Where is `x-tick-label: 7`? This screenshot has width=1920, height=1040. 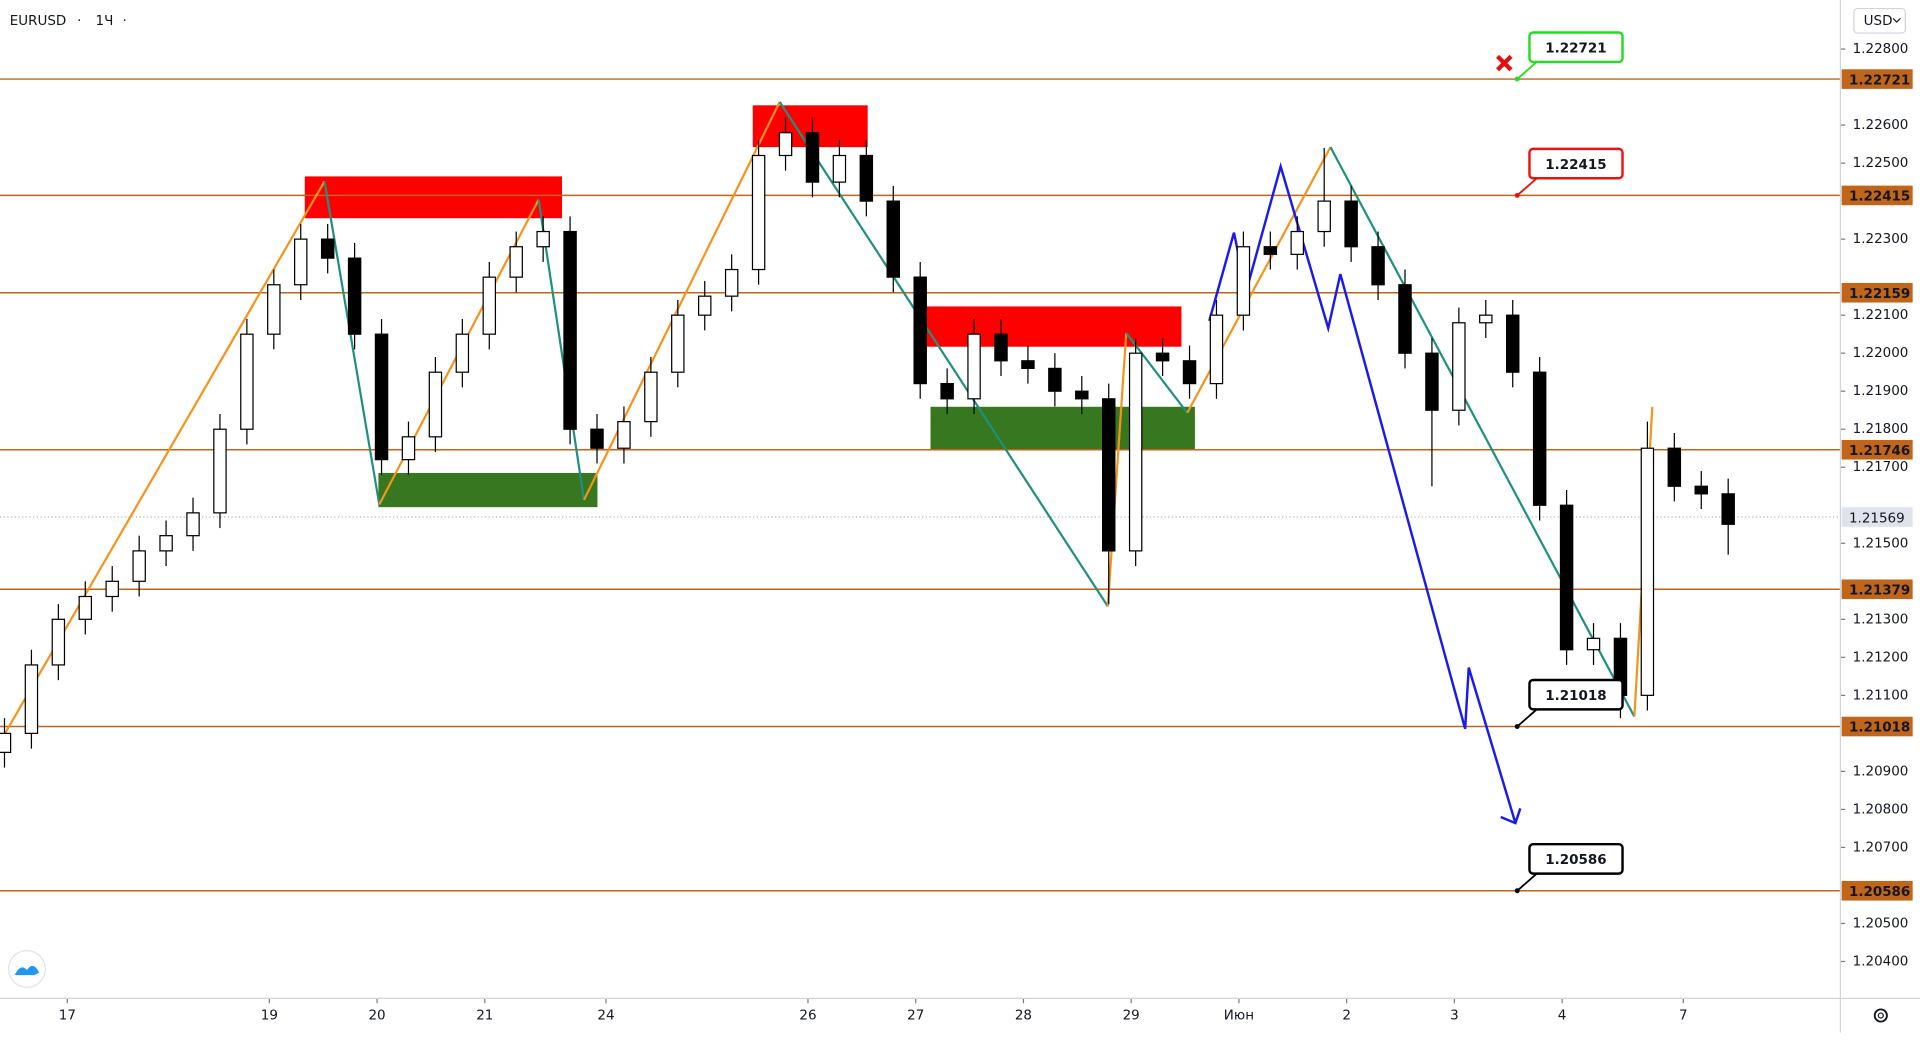 x-tick-label: 7 is located at coordinates (1683, 1015).